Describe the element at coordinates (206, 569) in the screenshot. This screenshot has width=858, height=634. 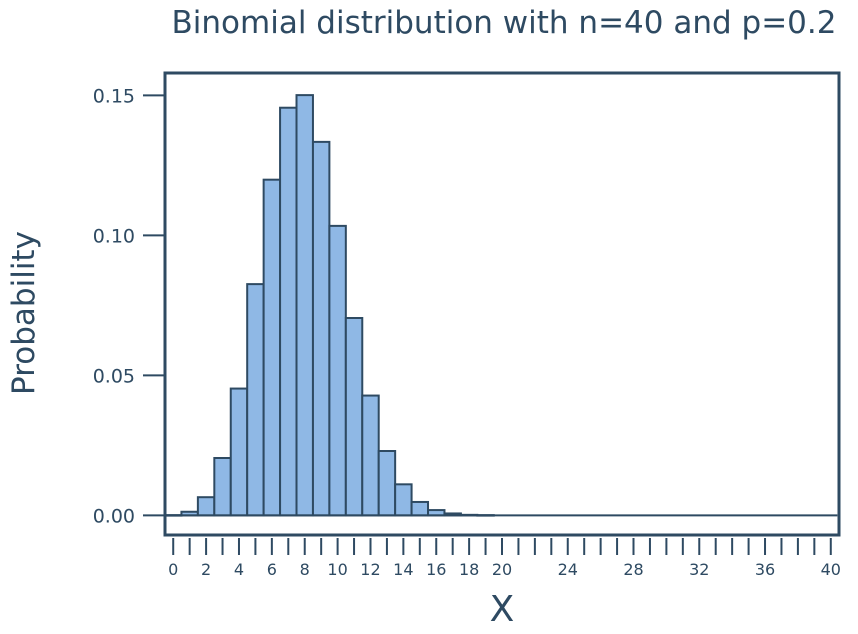
I see `x-tick-label: 2` at that location.